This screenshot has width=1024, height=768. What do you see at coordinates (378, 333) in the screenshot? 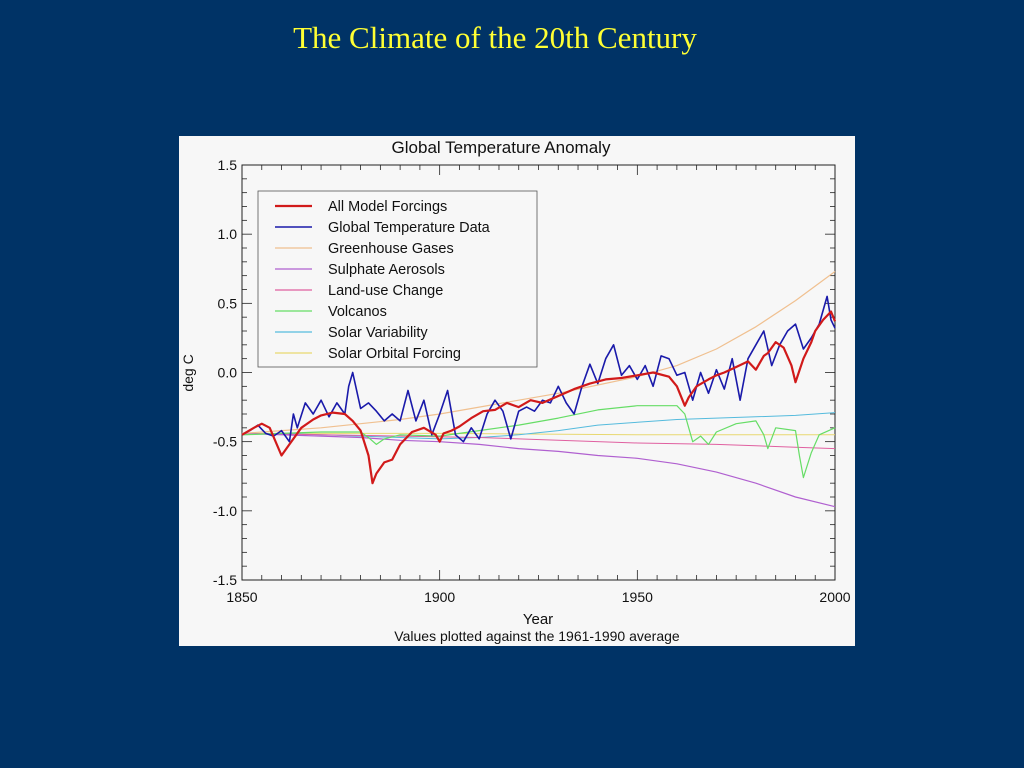
I see `legend-label: Solar Variability` at bounding box center [378, 333].